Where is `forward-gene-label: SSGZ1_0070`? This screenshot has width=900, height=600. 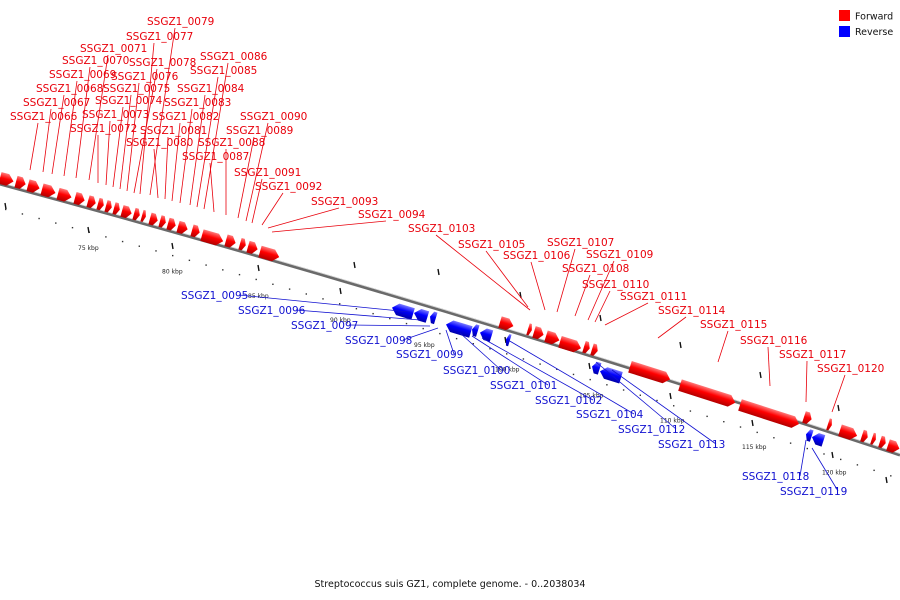
forward-gene-label: SSGZ1_0070 is located at coordinates (95, 61).